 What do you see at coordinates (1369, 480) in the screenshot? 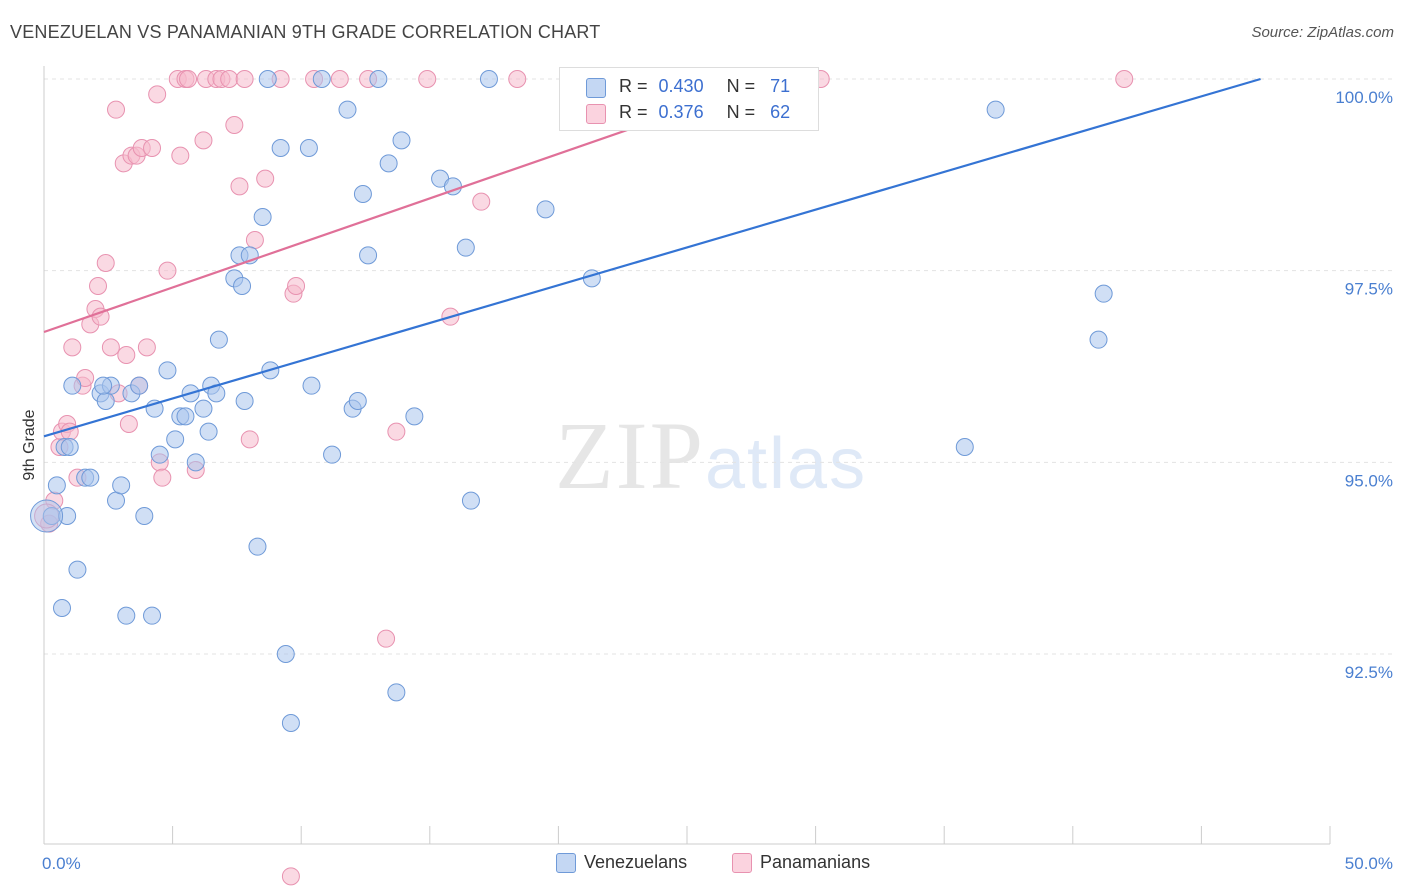
I see `y-tick-label: 95.0%` at bounding box center [1369, 480].